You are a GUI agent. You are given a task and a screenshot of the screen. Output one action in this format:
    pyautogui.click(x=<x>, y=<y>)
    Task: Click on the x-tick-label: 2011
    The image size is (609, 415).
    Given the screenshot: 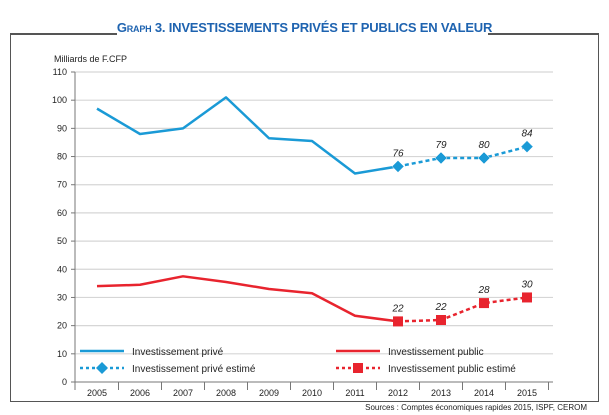 What is the action you would take?
    pyautogui.click(x=354, y=393)
    